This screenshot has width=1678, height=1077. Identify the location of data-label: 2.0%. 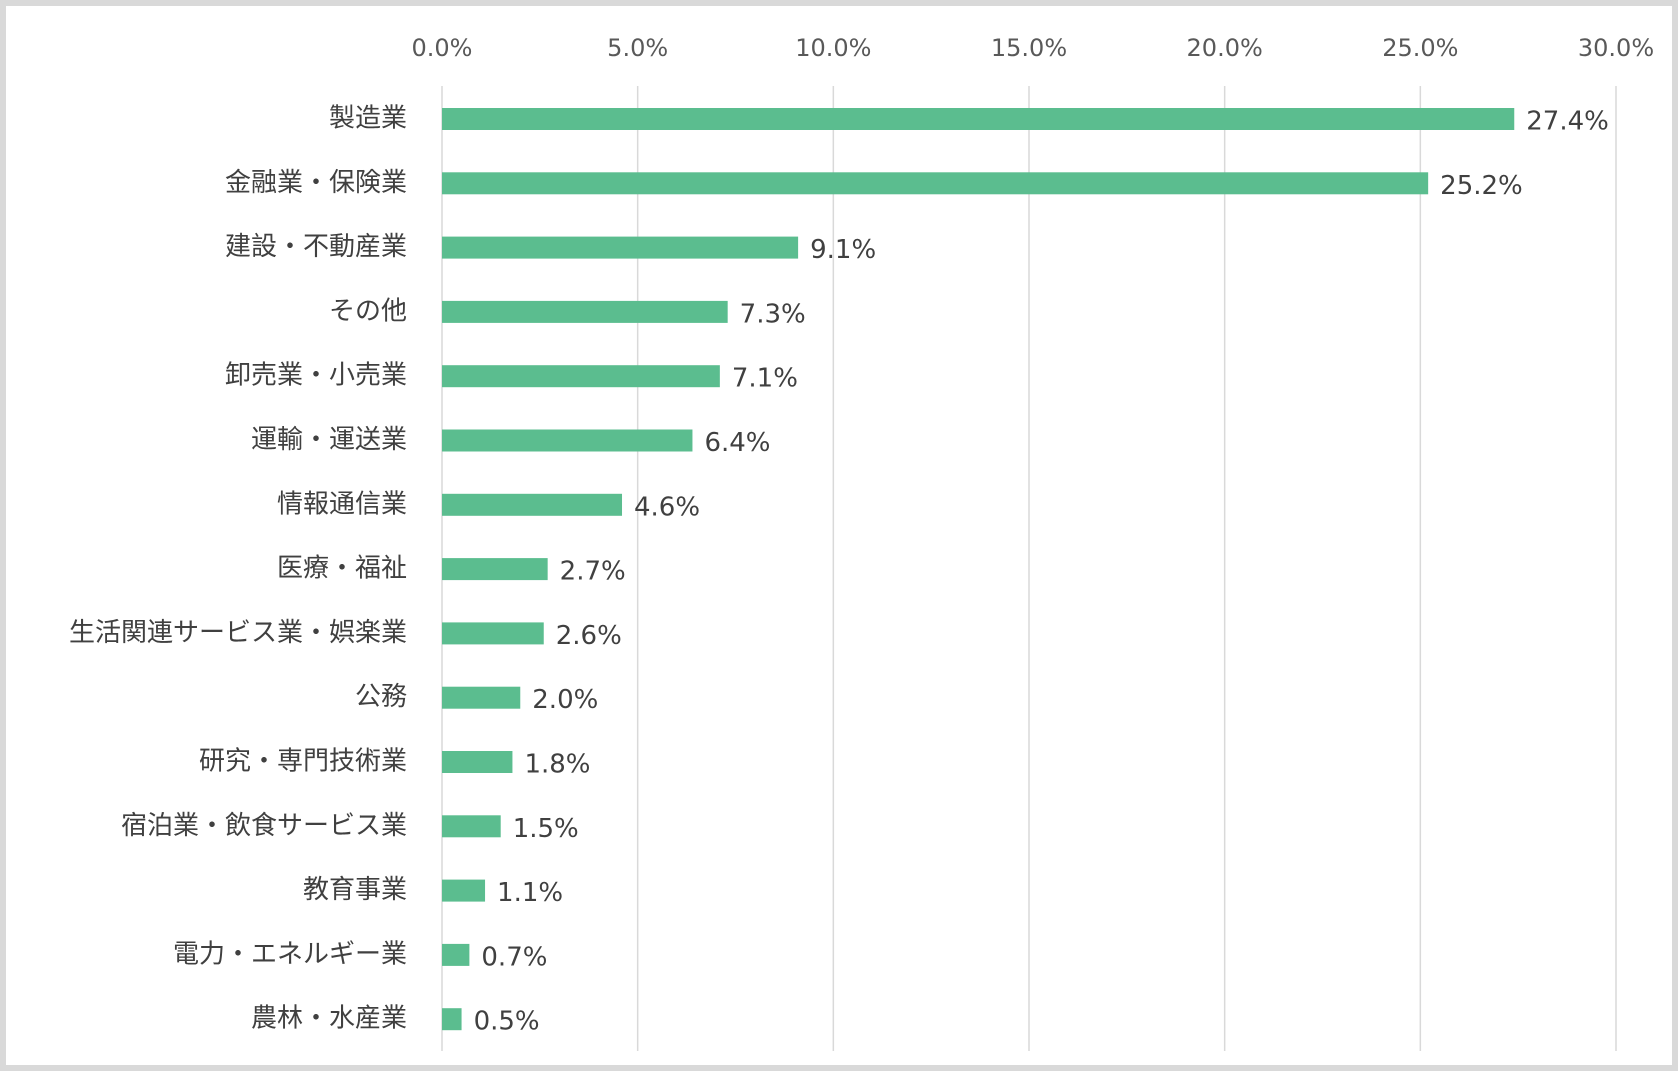
(565, 700).